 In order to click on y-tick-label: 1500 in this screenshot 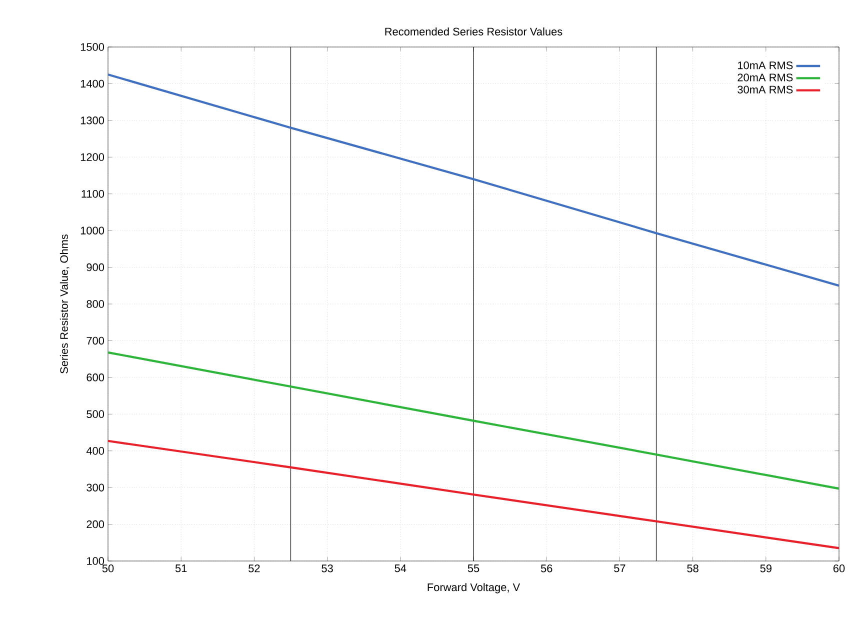, I will do `click(92, 47)`.